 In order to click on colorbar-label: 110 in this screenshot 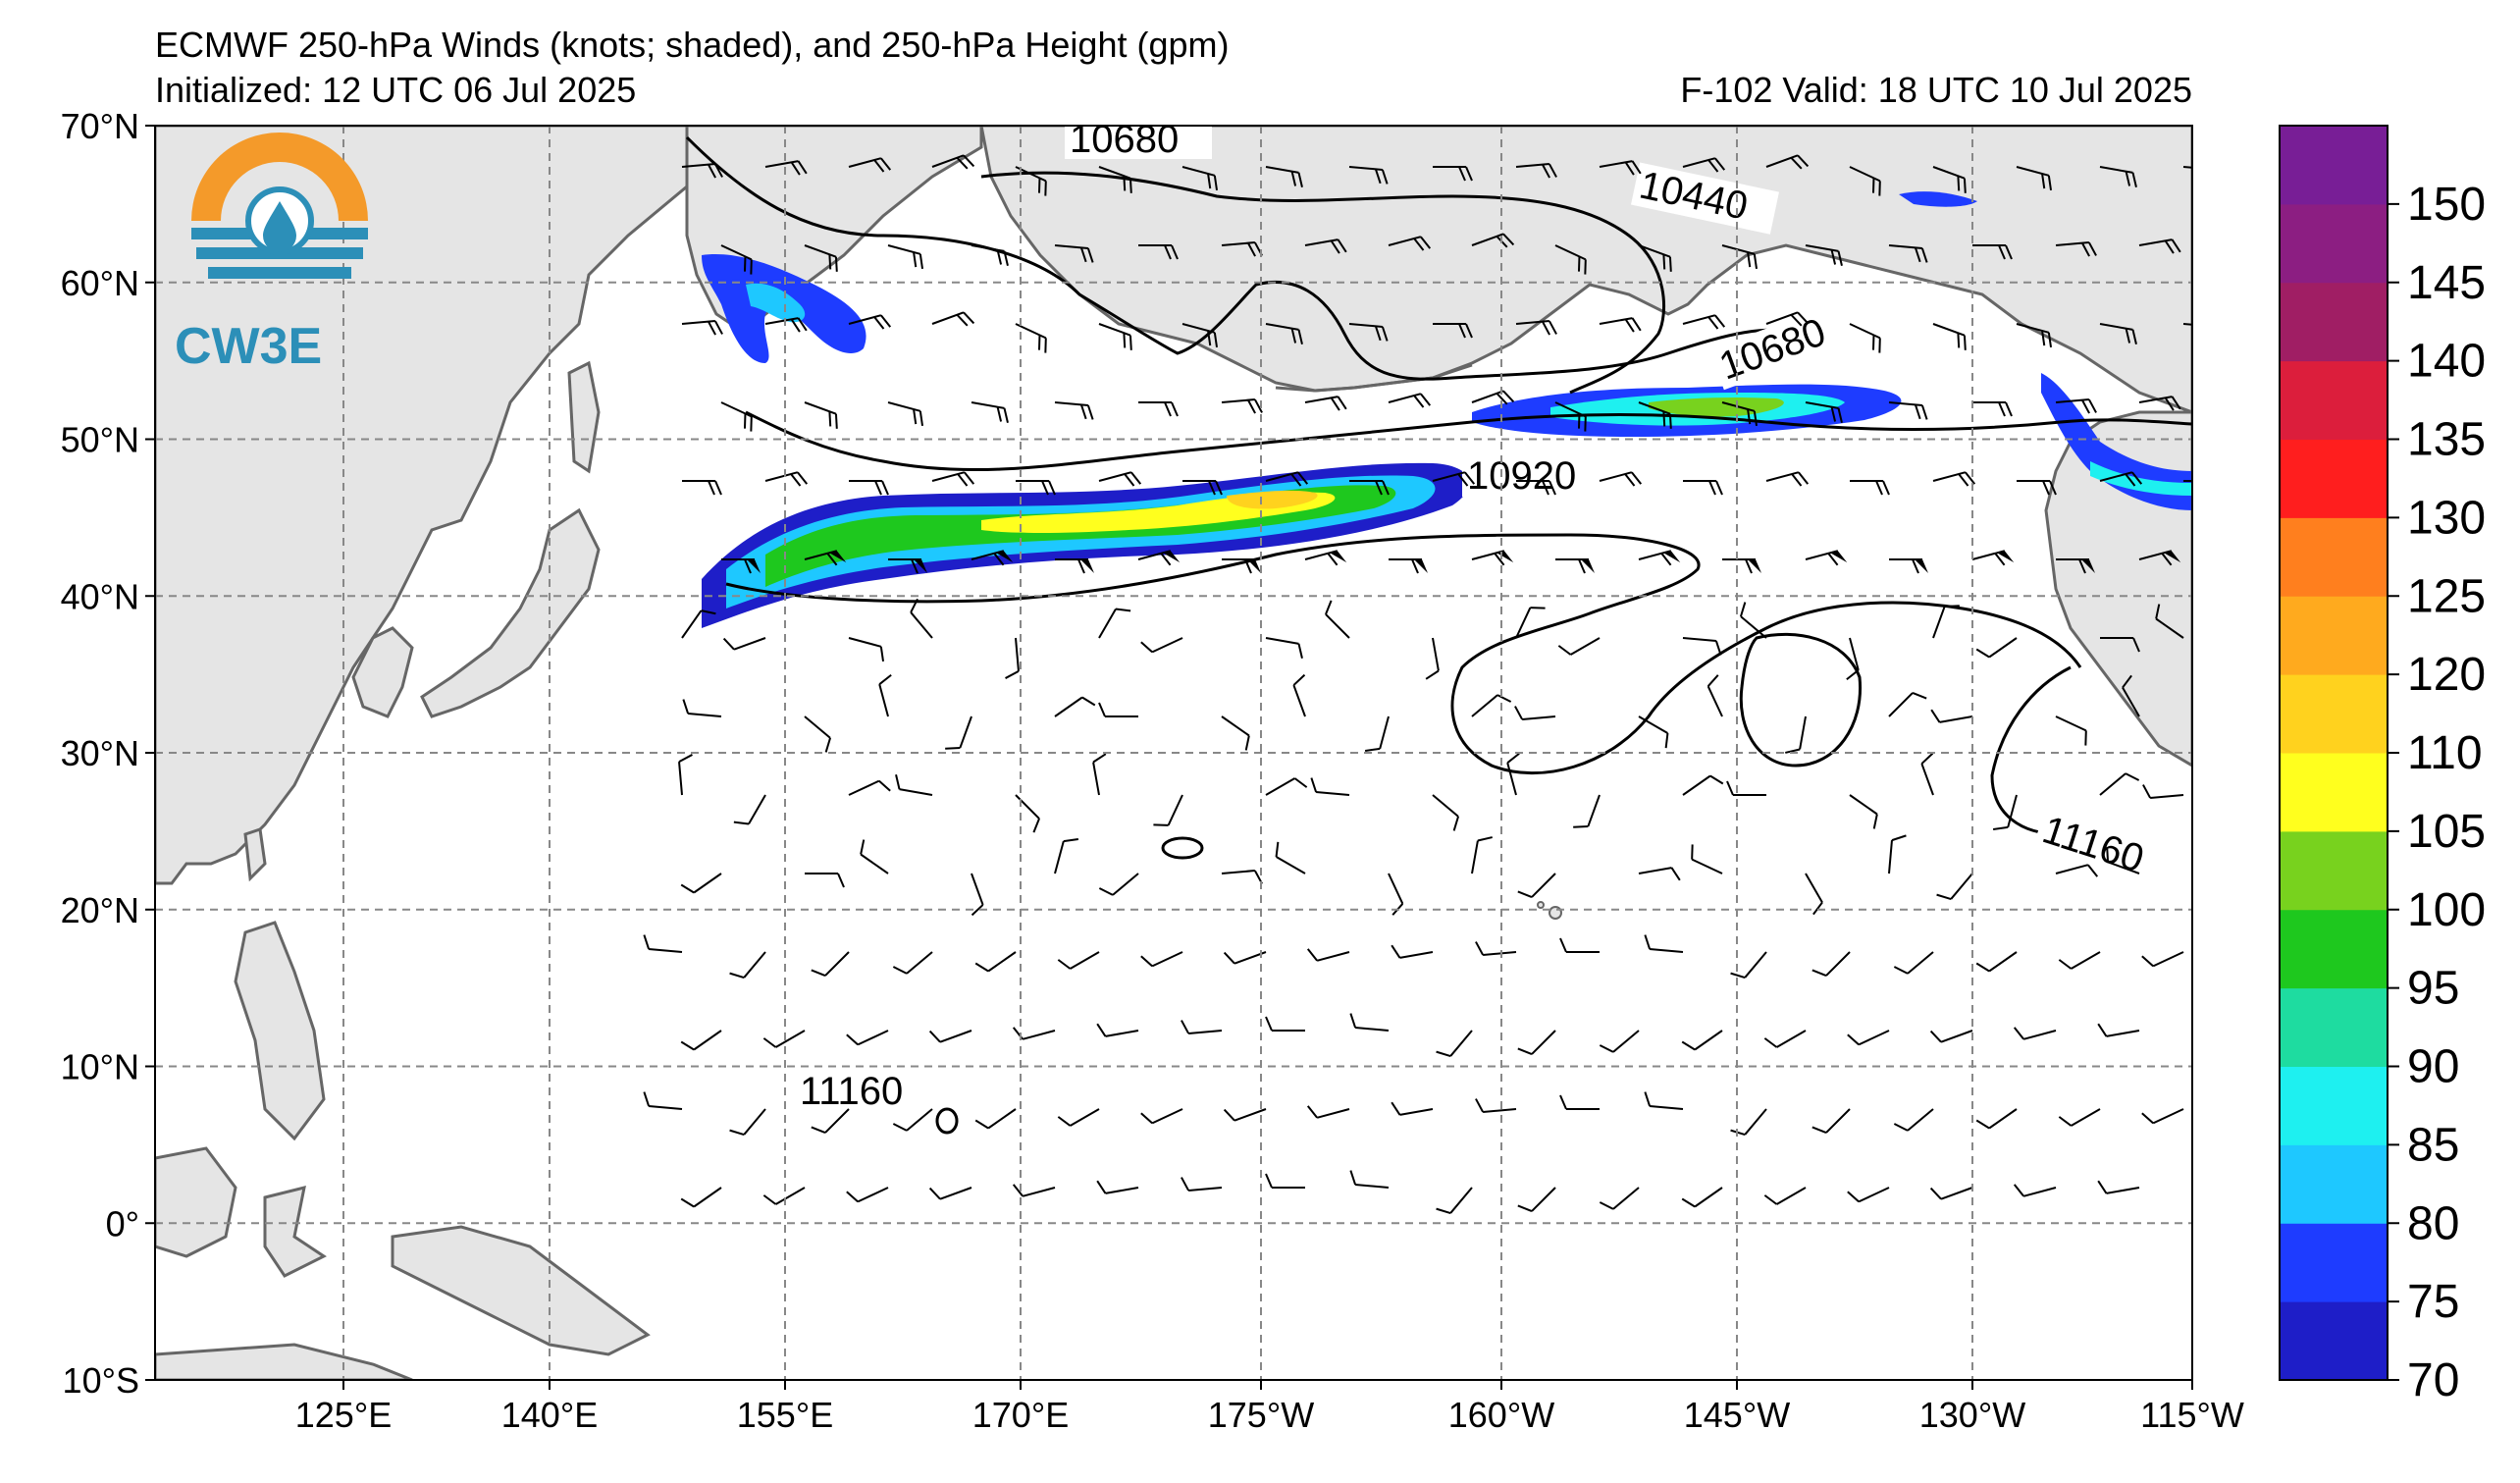, I will do `click(2445, 753)`.